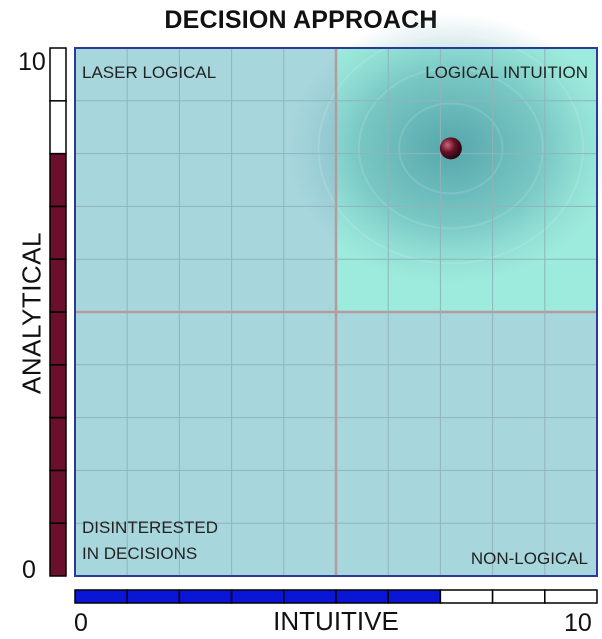  What do you see at coordinates (529, 558) in the screenshot?
I see `quadrant-label-bottom-right: NON-LOGICAL` at bounding box center [529, 558].